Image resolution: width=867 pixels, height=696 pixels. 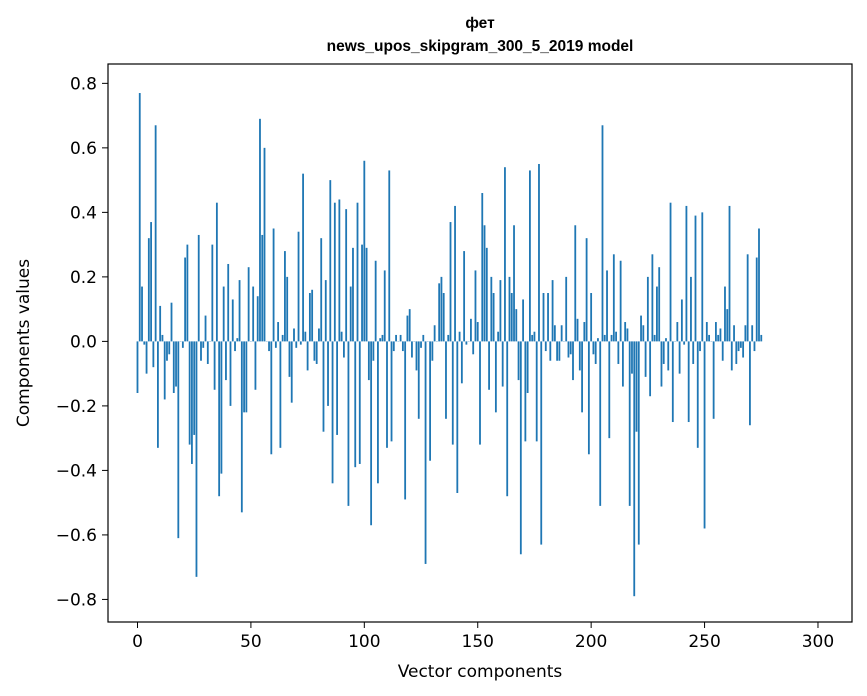 What do you see at coordinates (251, 642) in the screenshot?
I see `x-tick-label: 50` at bounding box center [251, 642].